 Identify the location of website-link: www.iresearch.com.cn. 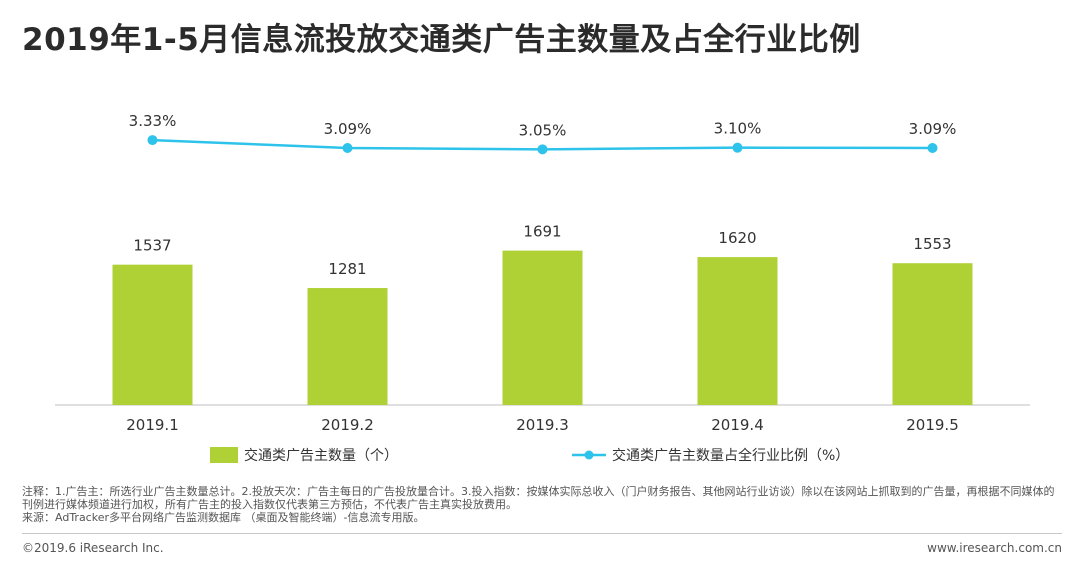
(994, 548).